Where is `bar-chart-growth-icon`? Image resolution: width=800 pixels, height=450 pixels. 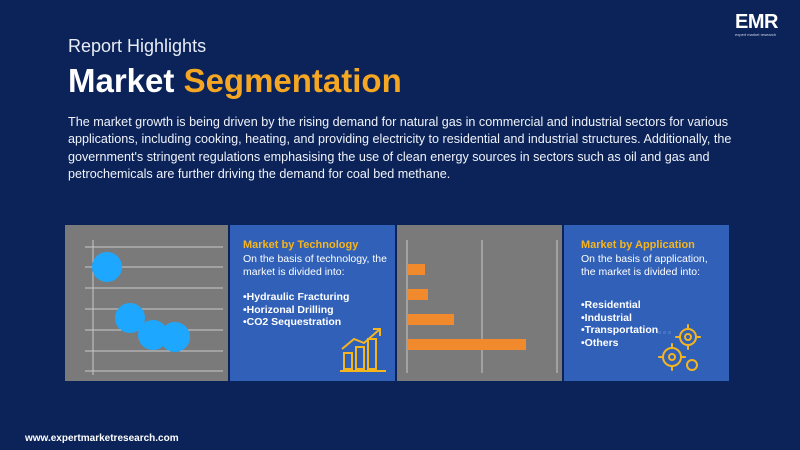 bar-chart-growth-icon is located at coordinates (363, 350).